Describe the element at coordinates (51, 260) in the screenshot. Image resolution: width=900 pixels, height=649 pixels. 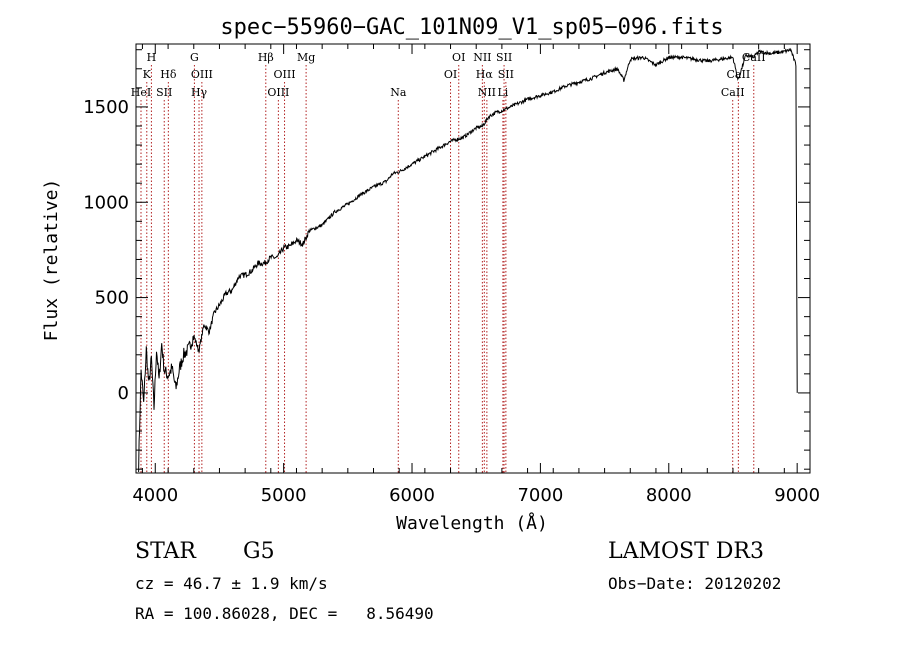
I see `y-axis-label: Flux (relative)` at that location.